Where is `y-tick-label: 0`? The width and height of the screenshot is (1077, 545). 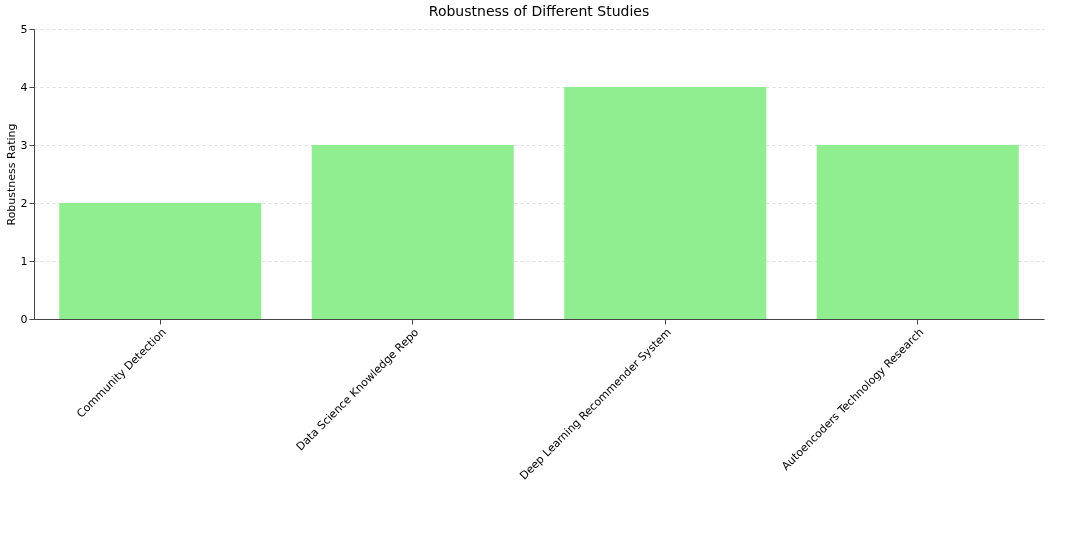
y-tick-label: 0 is located at coordinates (24, 319).